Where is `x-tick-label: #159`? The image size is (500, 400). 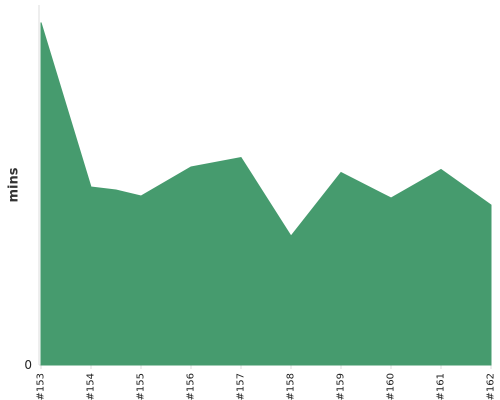
x-tick-label: #159 is located at coordinates (341, 386).